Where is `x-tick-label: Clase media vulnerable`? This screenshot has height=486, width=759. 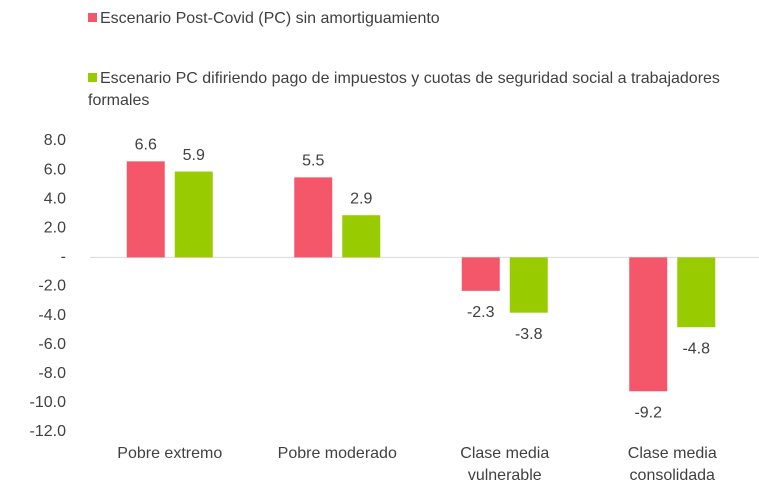 x-tick-label: Clase media vulnerable is located at coordinates (505, 464).